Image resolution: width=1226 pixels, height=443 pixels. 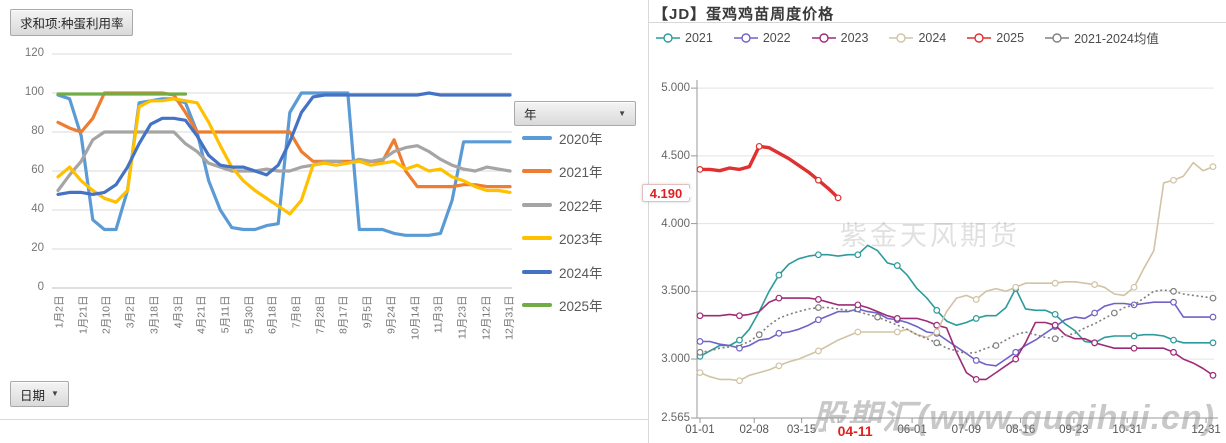 I want to click on series-line-2023年, so click(x=284, y=156).